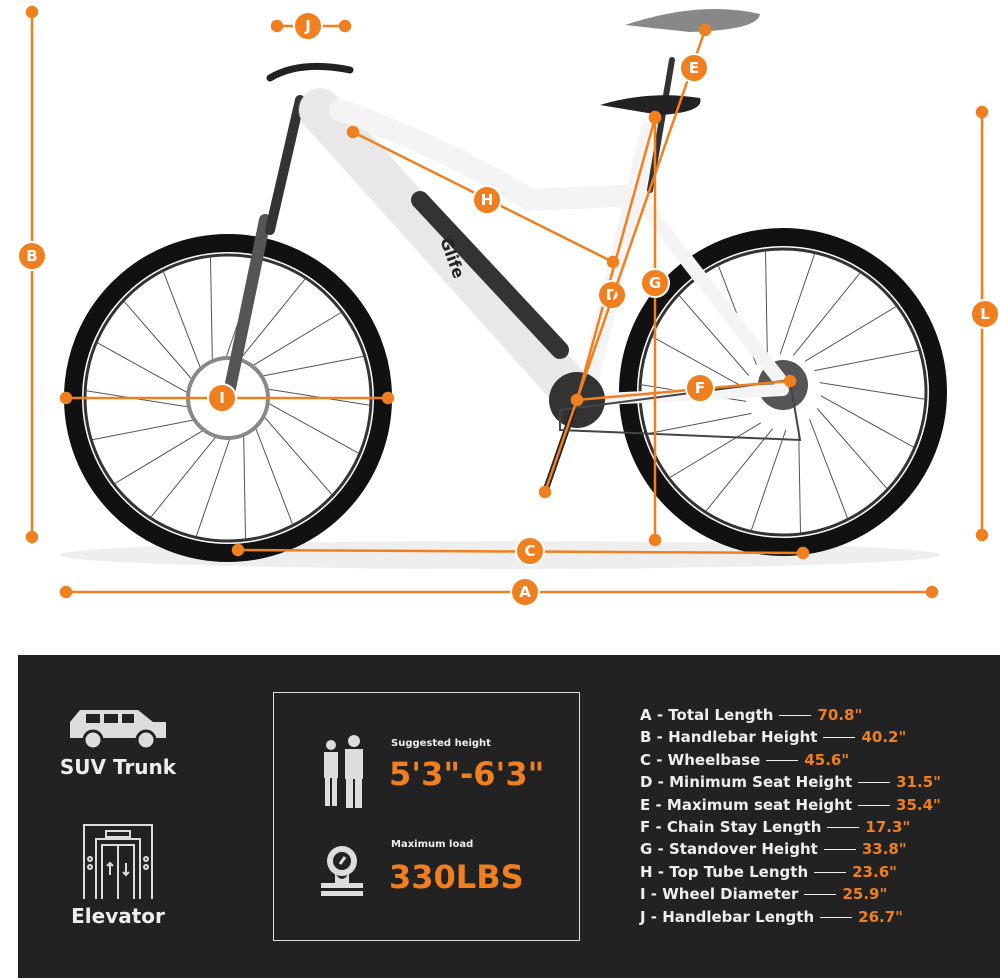  I want to click on dimension-label: G, so click(655, 283).